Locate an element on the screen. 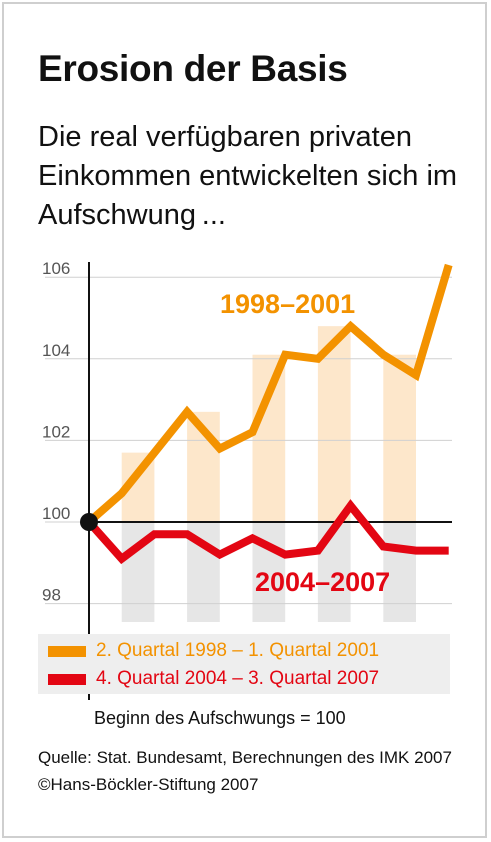 This screenshot has width=491, height=842. y-tick-label: 102 is located at coordinates (56, 431).